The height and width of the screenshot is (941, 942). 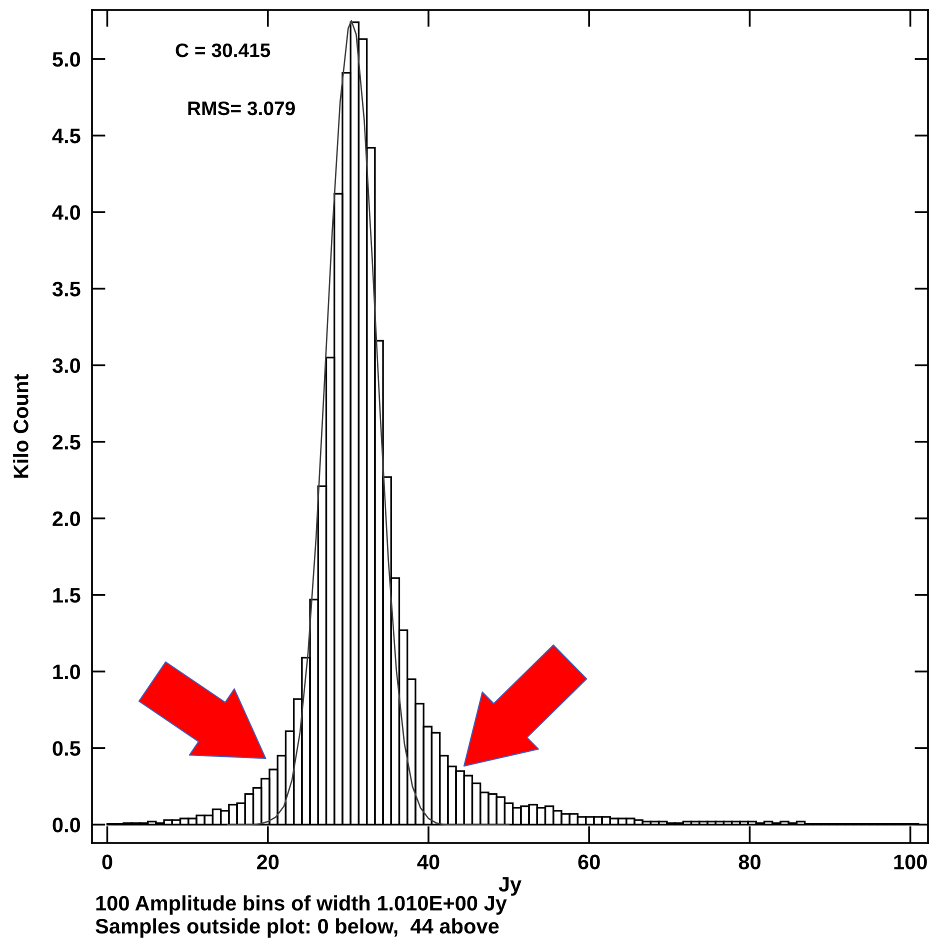 I want to click on y-tick-label: 0.0, so click(x=66, y=825).